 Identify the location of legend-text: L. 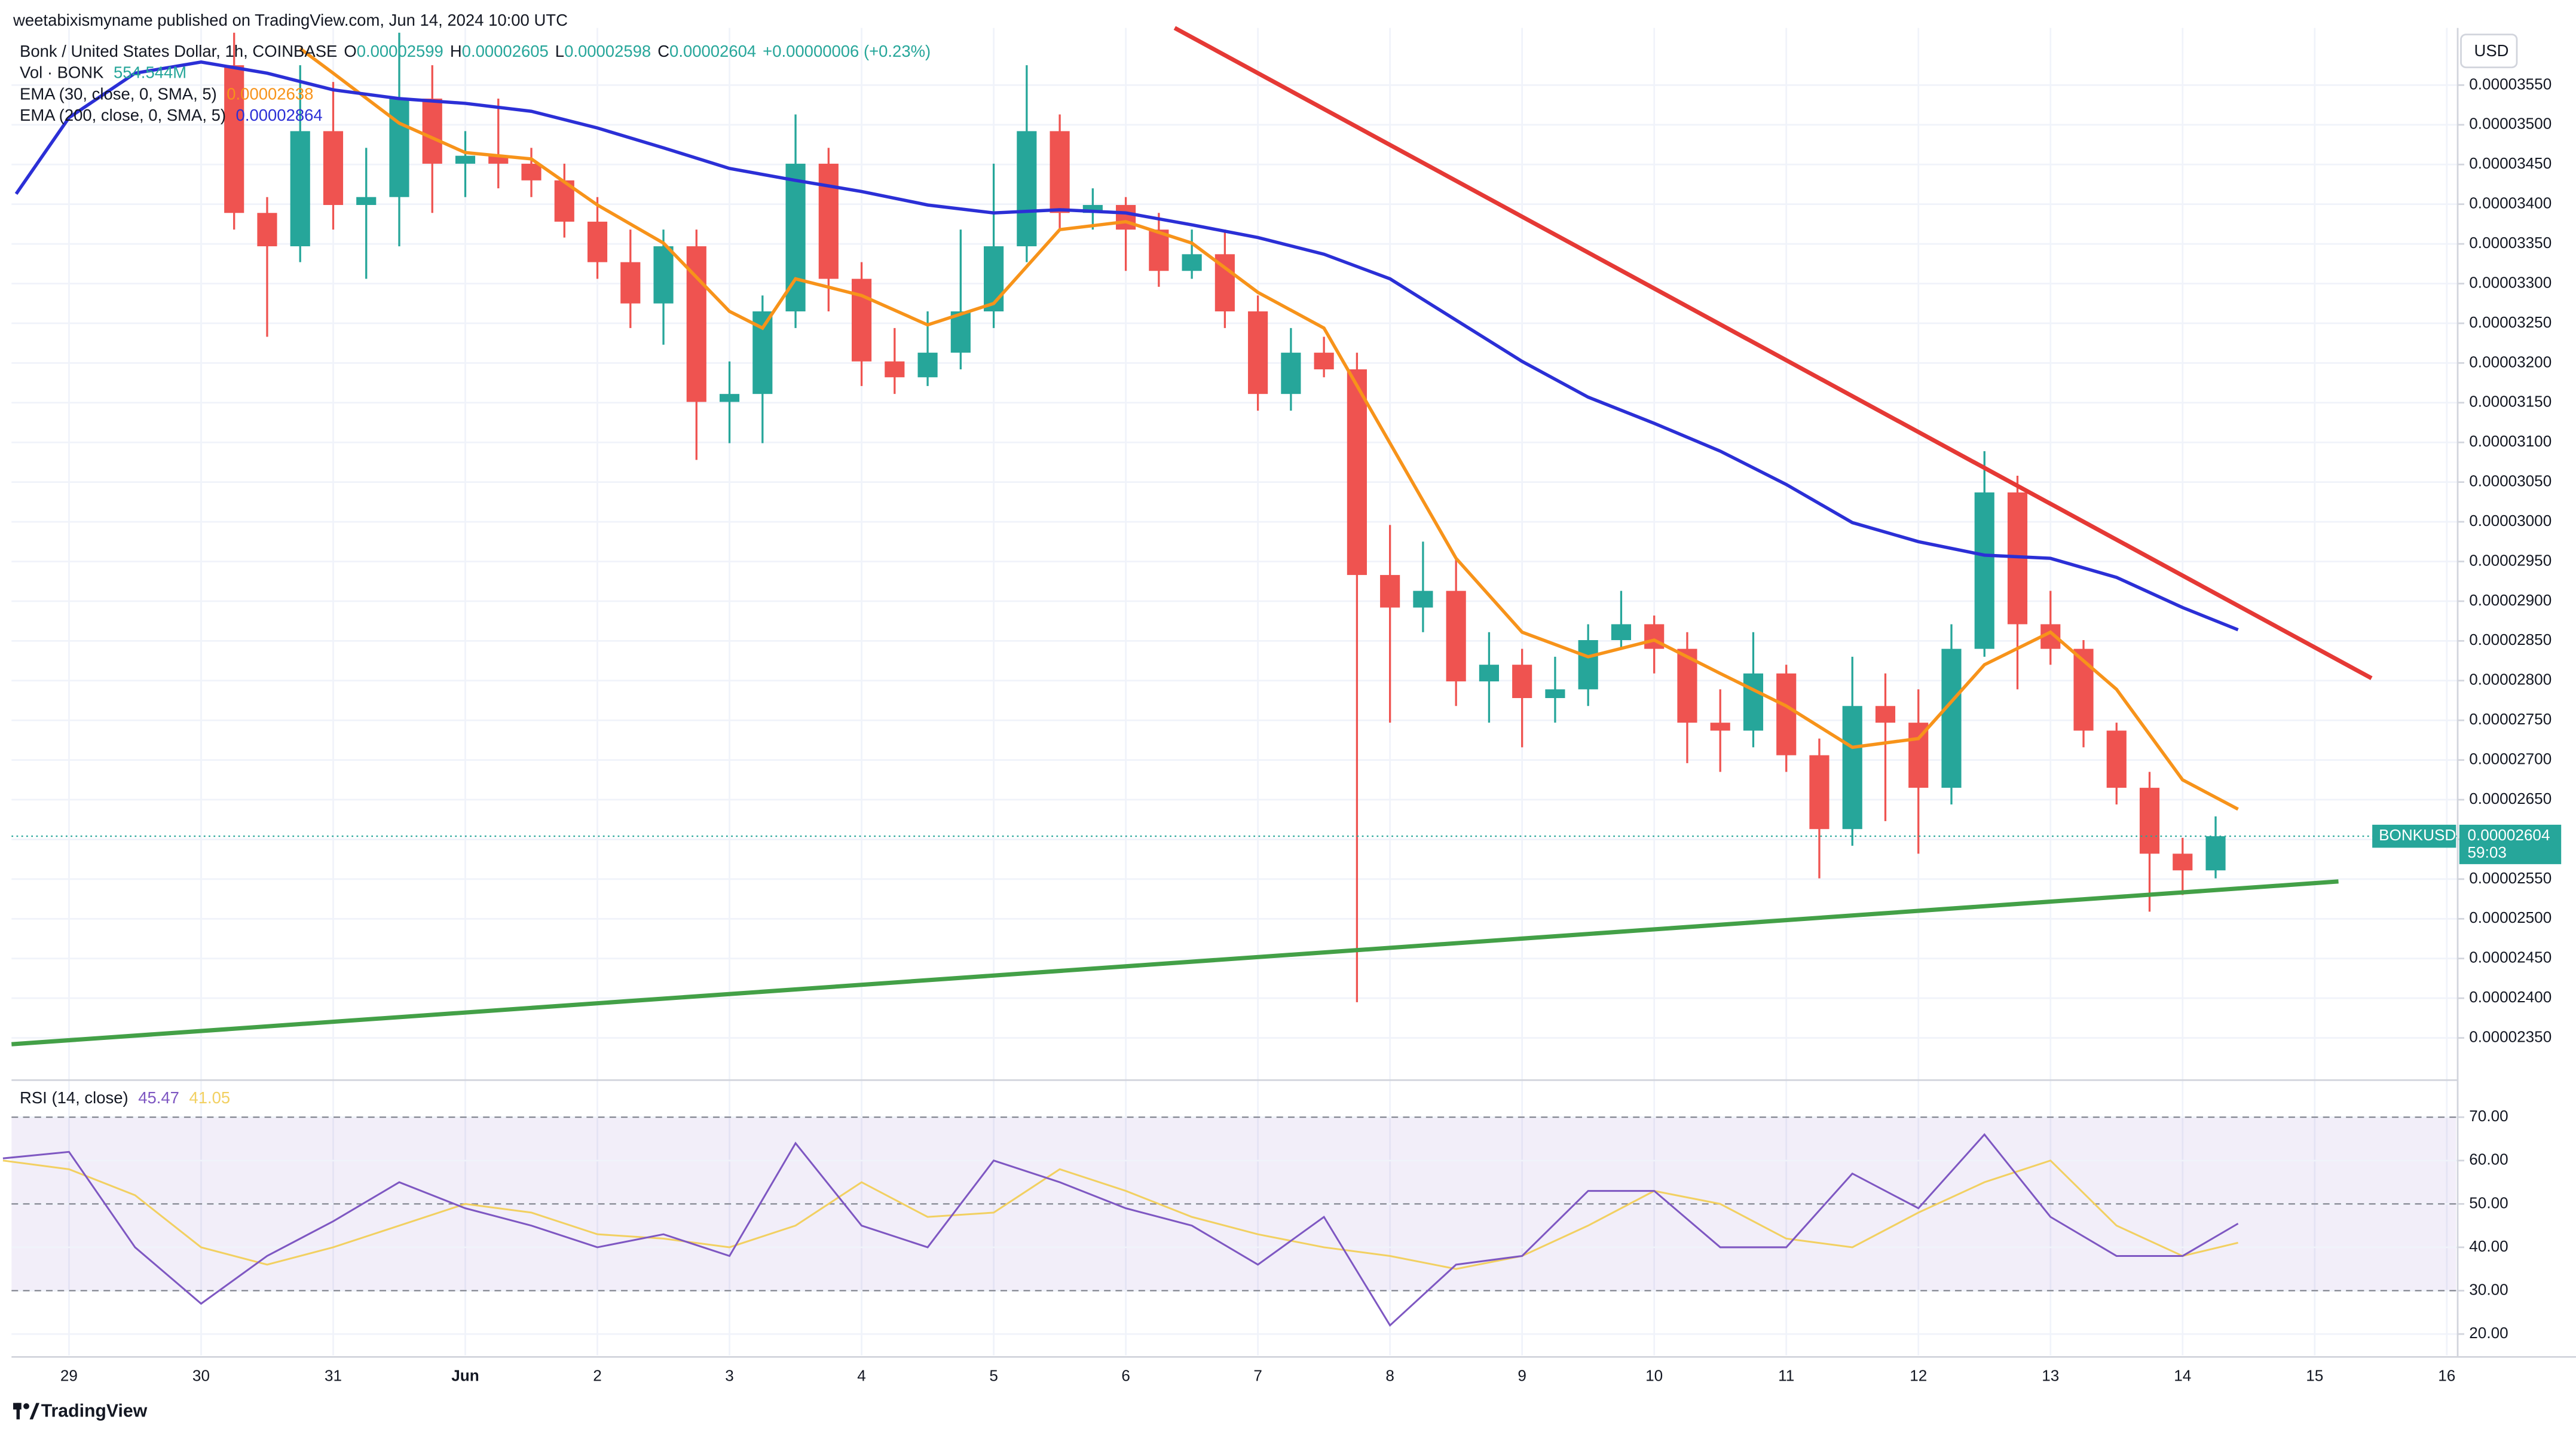
(559, 51).